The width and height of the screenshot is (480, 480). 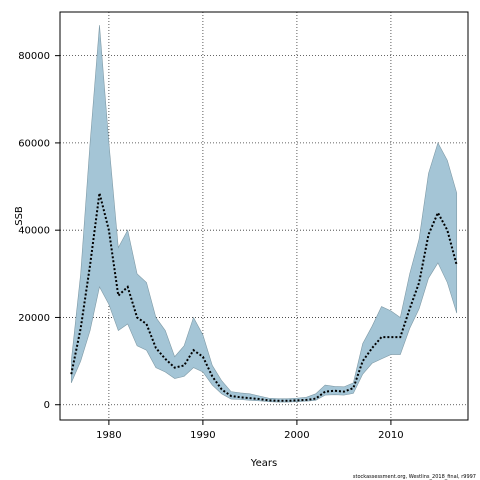 What do you see at coordinates (34, 318) in the screenshot?
I see `y-tick-label-20000: 20000` at bounding box center [34, 318].